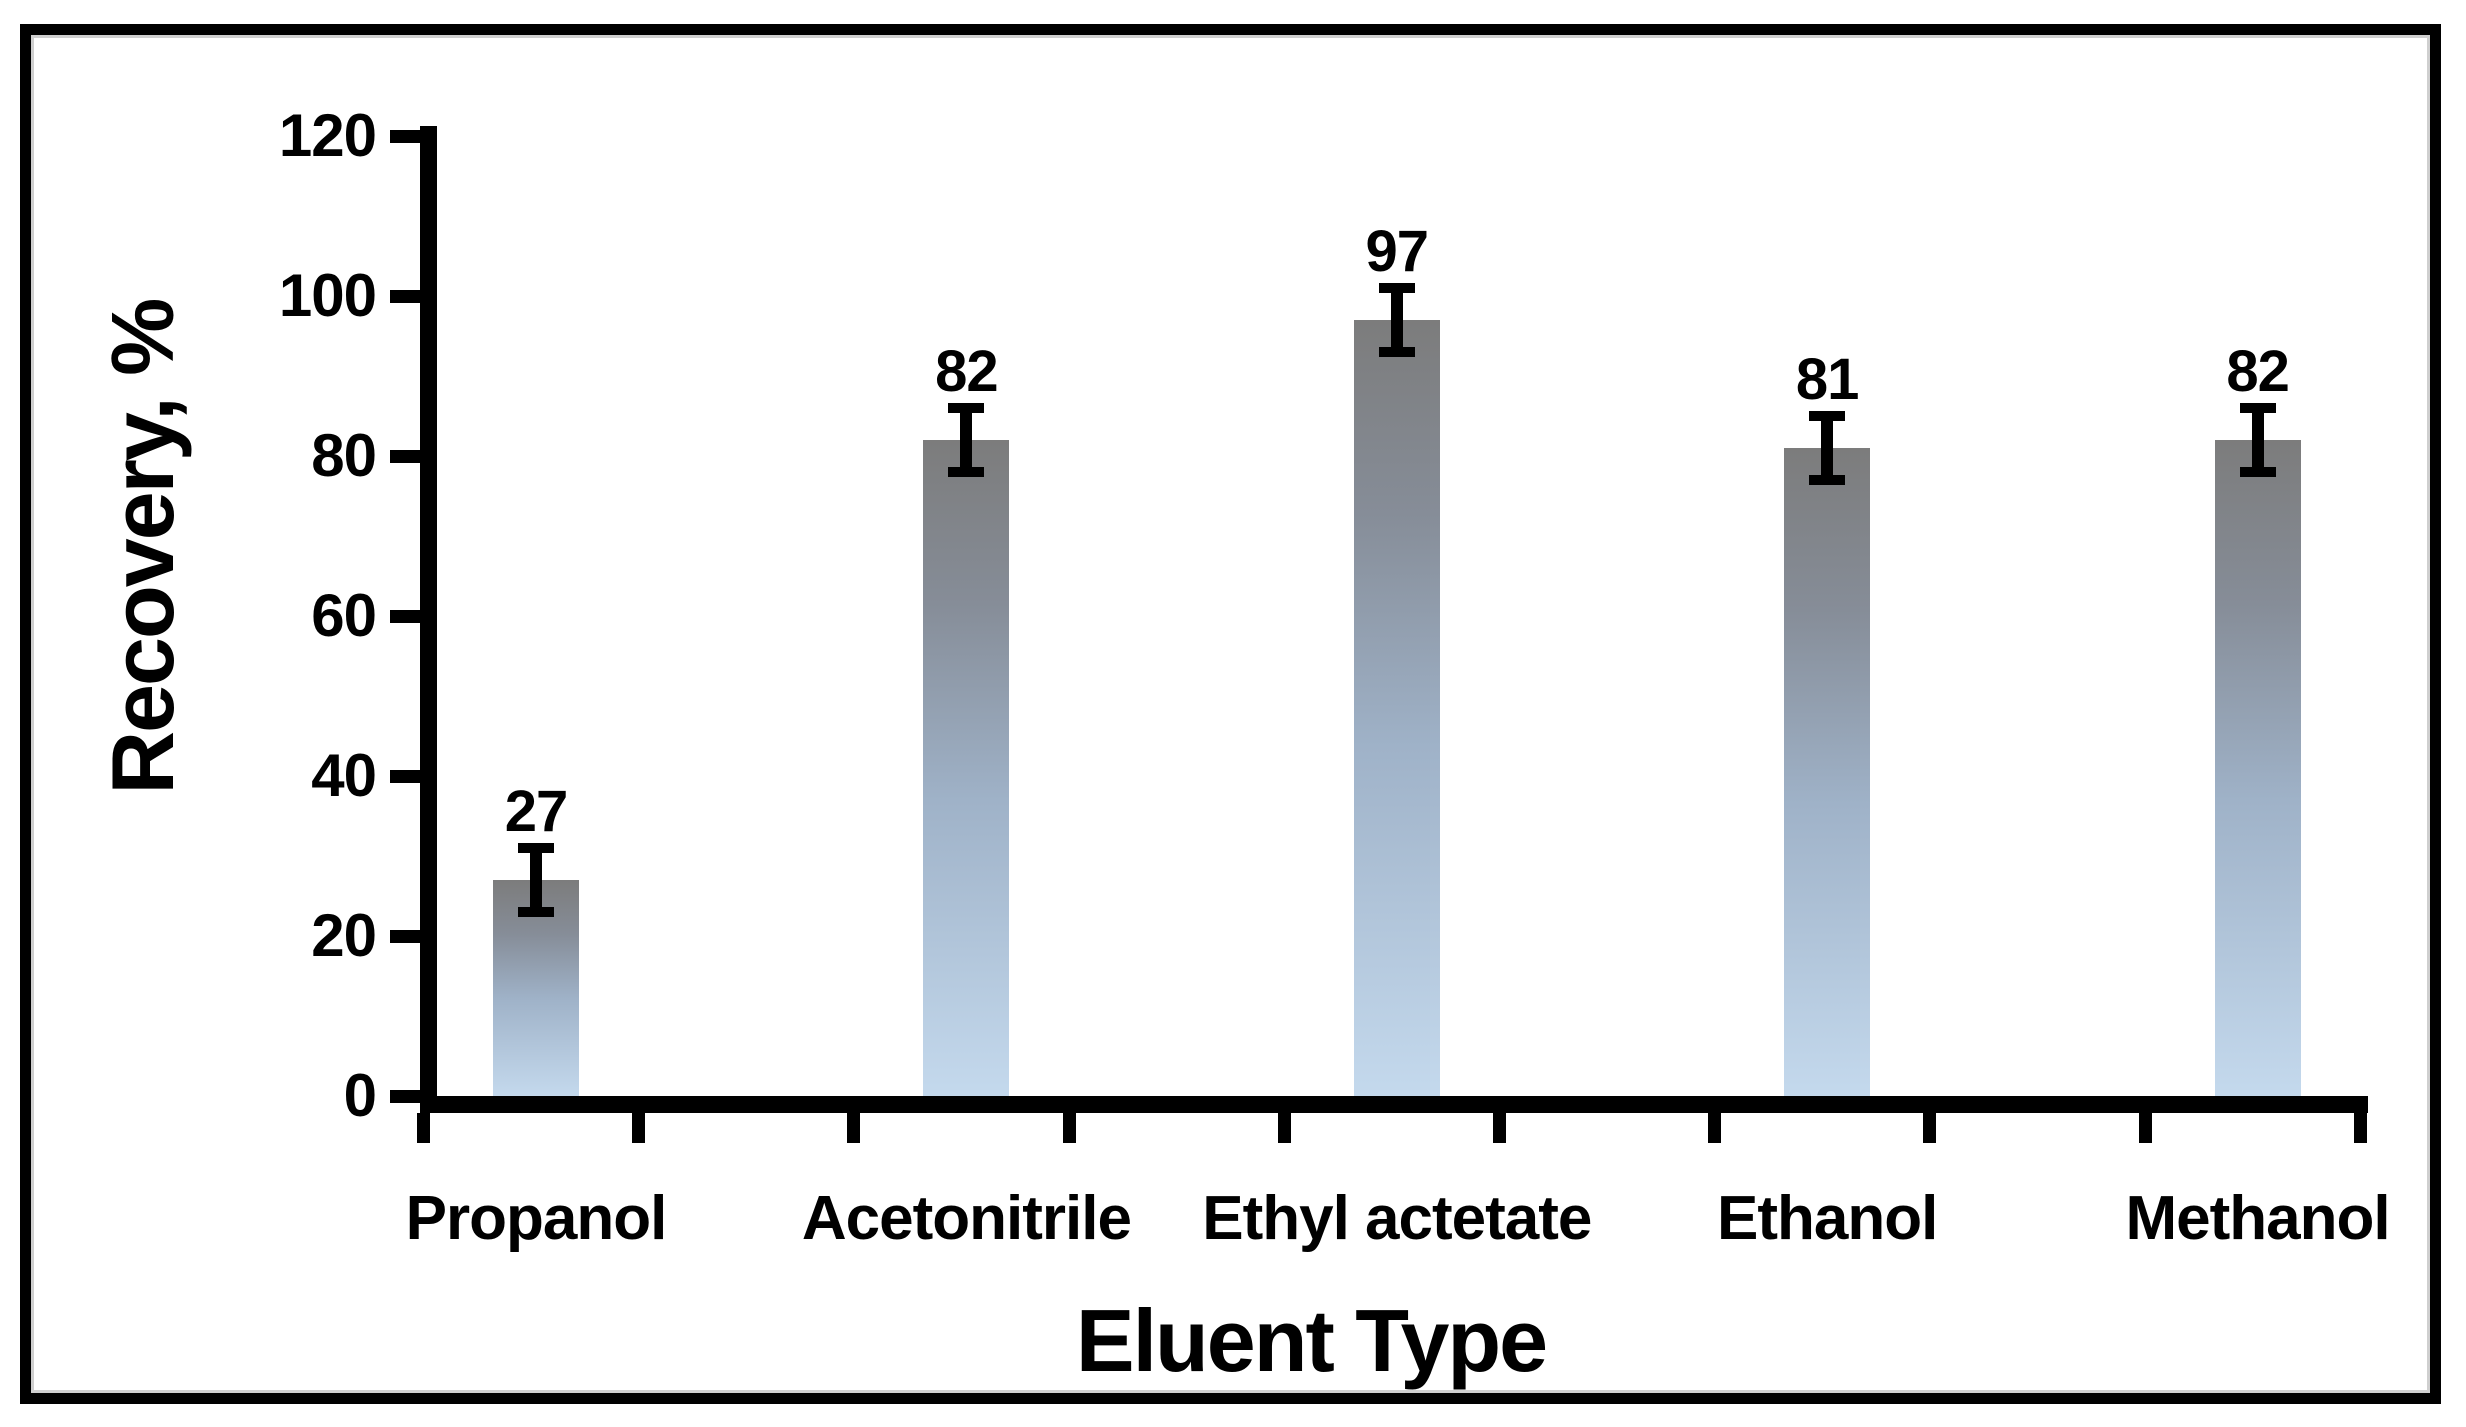 This screenshot has height=1427, width=2466. Describe the element at coordinates (1827, 1218) in the screenshot. I see `category-label: Ethanol` at that location.